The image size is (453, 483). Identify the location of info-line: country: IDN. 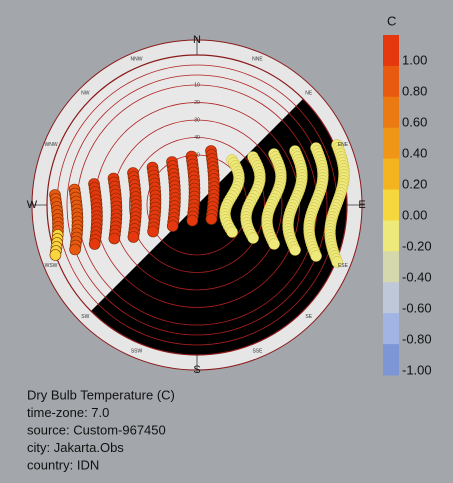
(63, 464).